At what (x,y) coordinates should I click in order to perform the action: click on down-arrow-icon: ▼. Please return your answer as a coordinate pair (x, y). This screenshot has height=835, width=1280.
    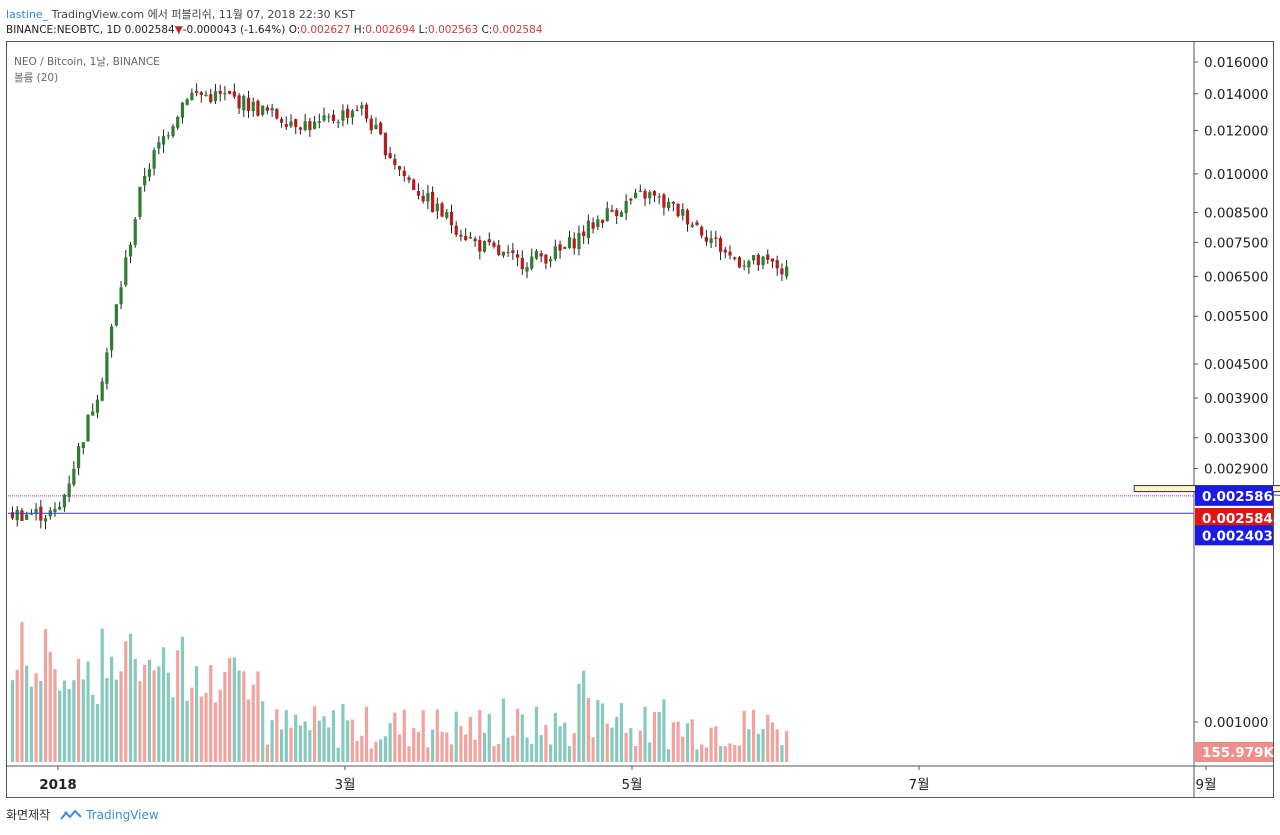
    Looking at the image, I should click on (178, 30).